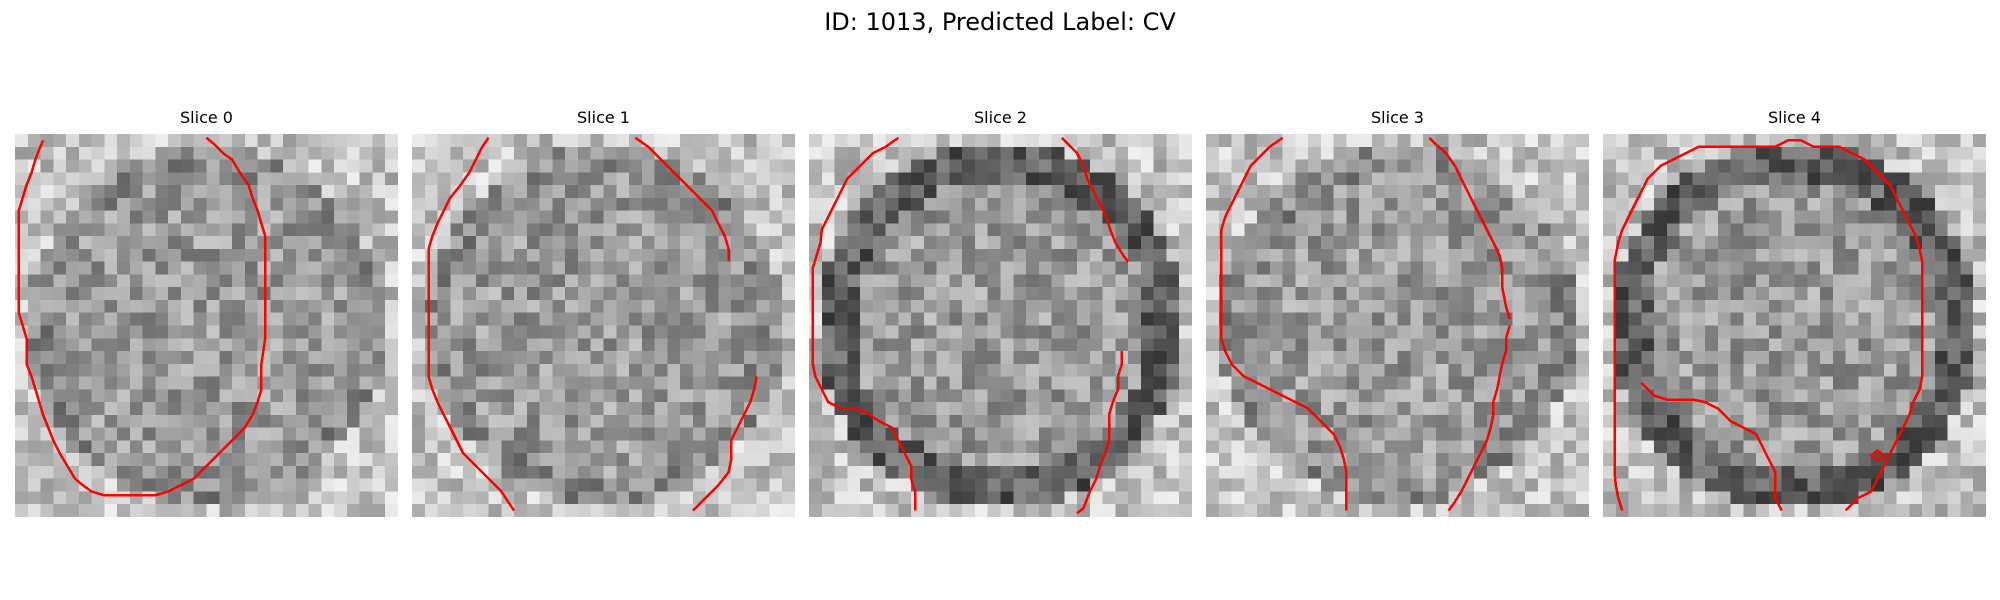 The height and width of the screenshot is (600, 2000). I want to click on slice-title-4: Slice 4, so click(1794, 117).